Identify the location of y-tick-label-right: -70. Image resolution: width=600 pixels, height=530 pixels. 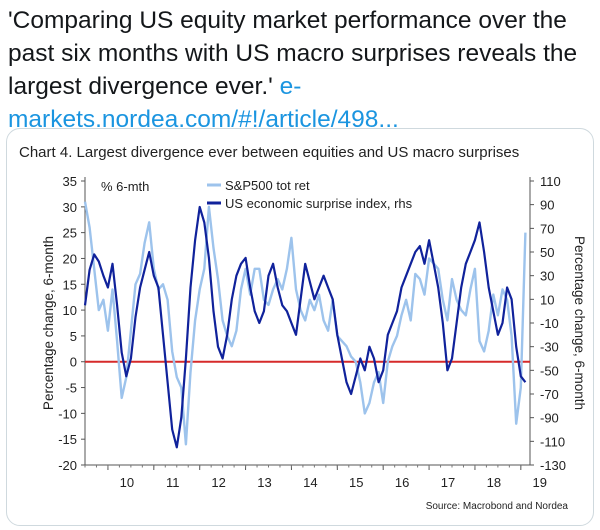
(549, 394).